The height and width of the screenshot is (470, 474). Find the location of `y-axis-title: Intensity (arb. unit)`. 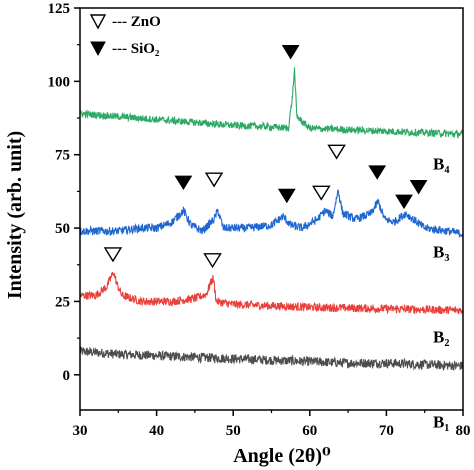

y-axis-title: Intensity (arb. unit) is located at coordinates (15, 215).